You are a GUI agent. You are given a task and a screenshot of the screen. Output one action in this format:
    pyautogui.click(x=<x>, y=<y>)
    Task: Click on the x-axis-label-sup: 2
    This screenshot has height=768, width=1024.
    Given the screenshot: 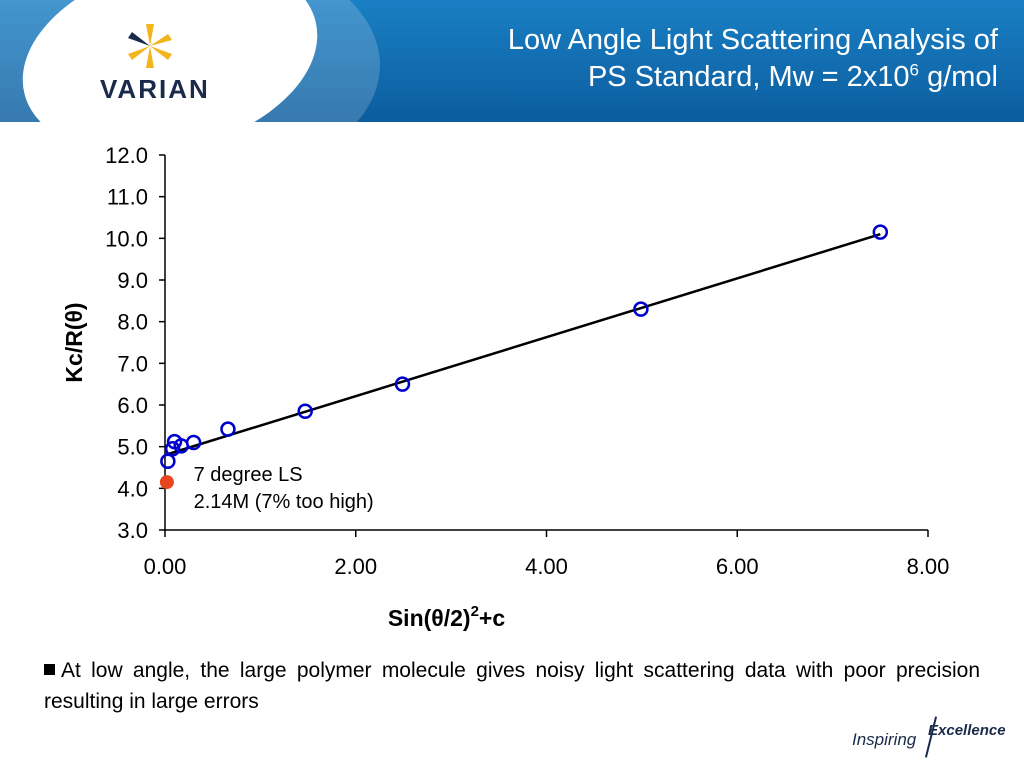 What is the action you would take?
    pyautogui.click(x=475, y=611)
    